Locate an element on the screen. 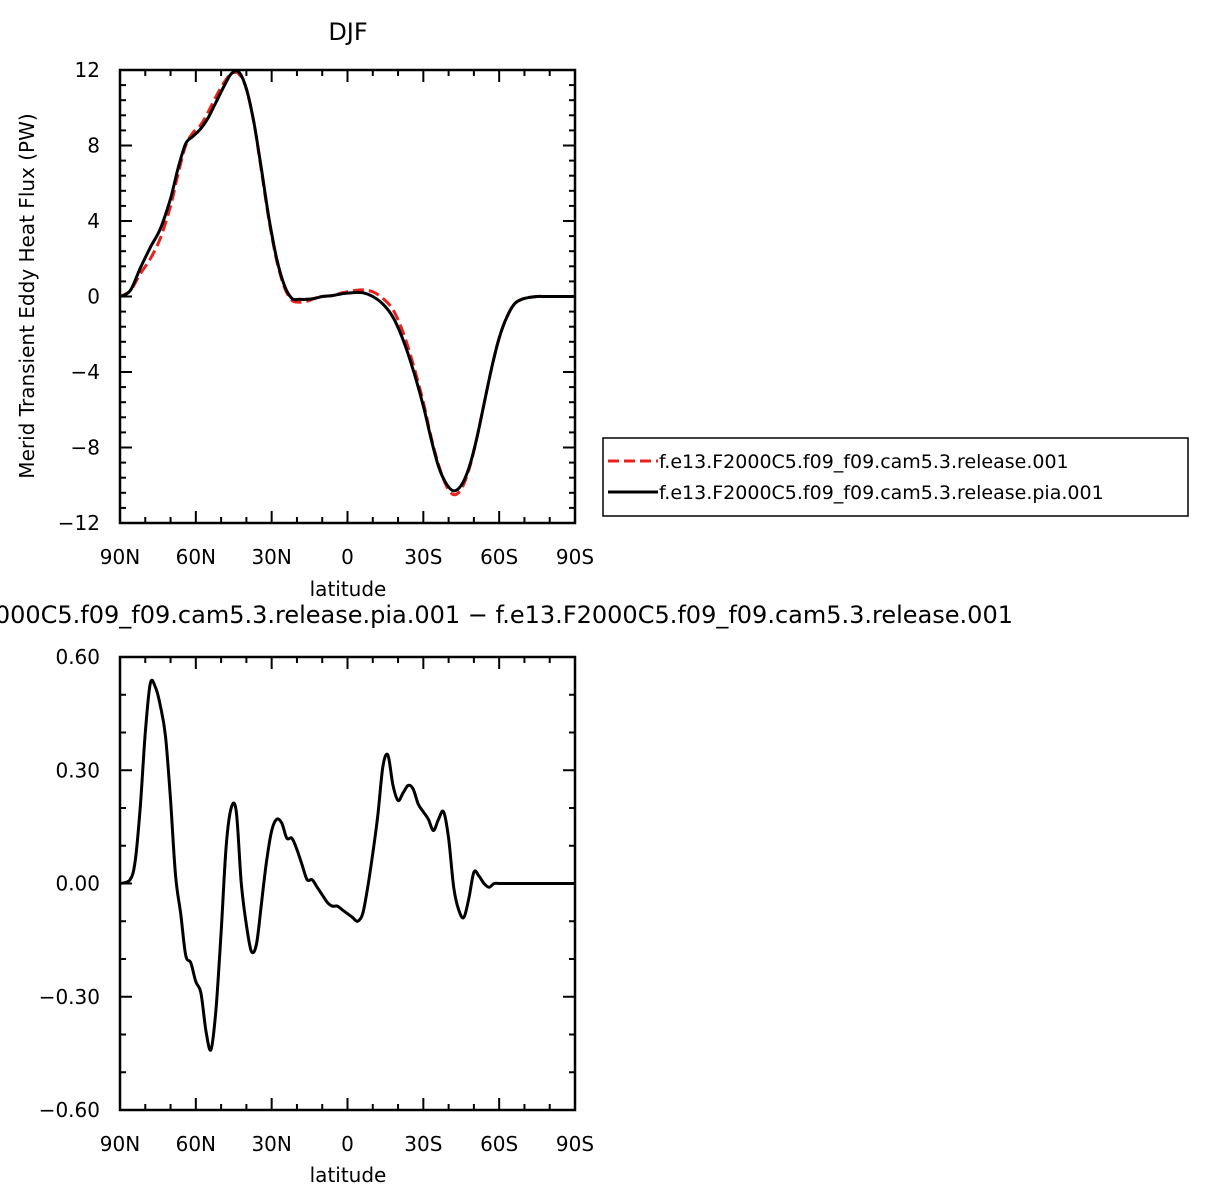 The image size is (1205, 1202). y-tick-label: −8 is located at coordinates (85, 448).